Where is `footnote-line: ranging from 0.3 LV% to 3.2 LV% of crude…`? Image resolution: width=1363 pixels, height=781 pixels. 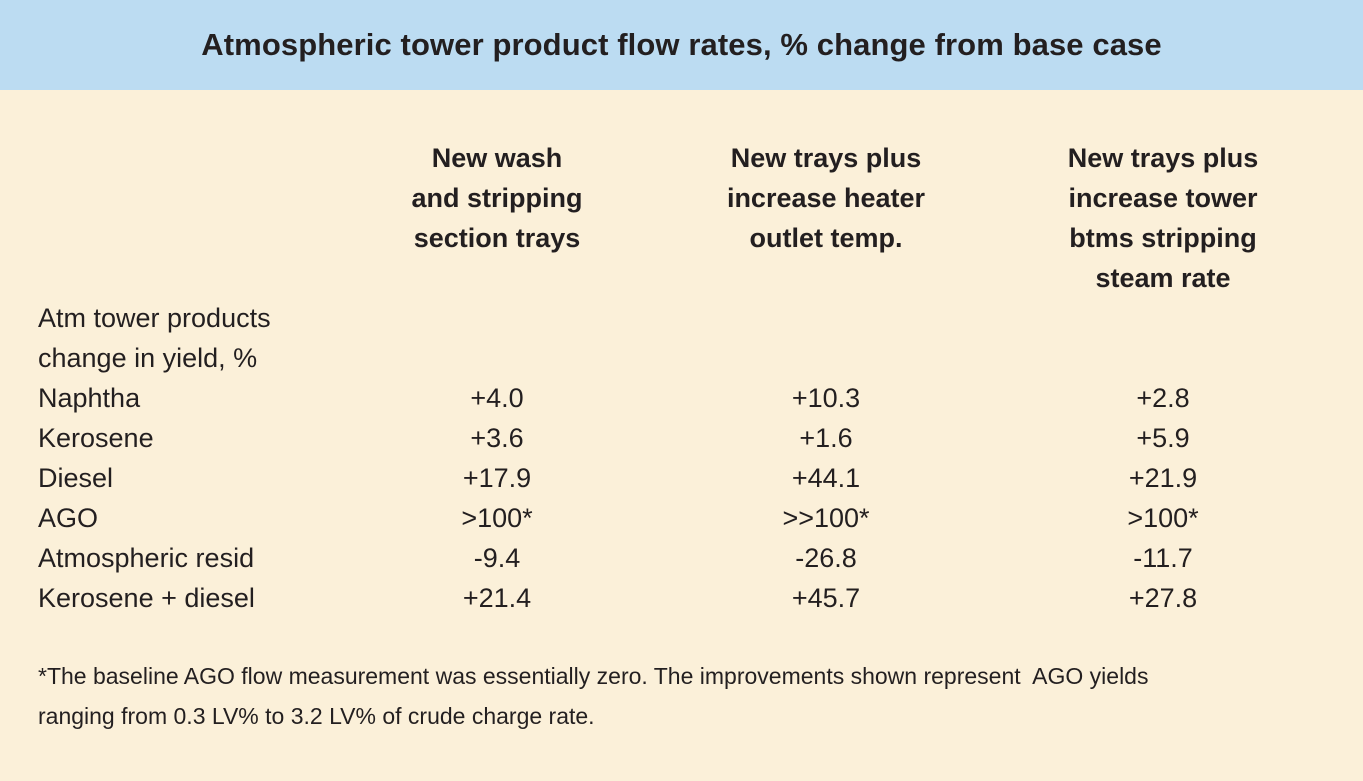 footnote-line: ranging from 0.3 LV% to 3.2 LV% of crude… is located at coordinates (316, 716).